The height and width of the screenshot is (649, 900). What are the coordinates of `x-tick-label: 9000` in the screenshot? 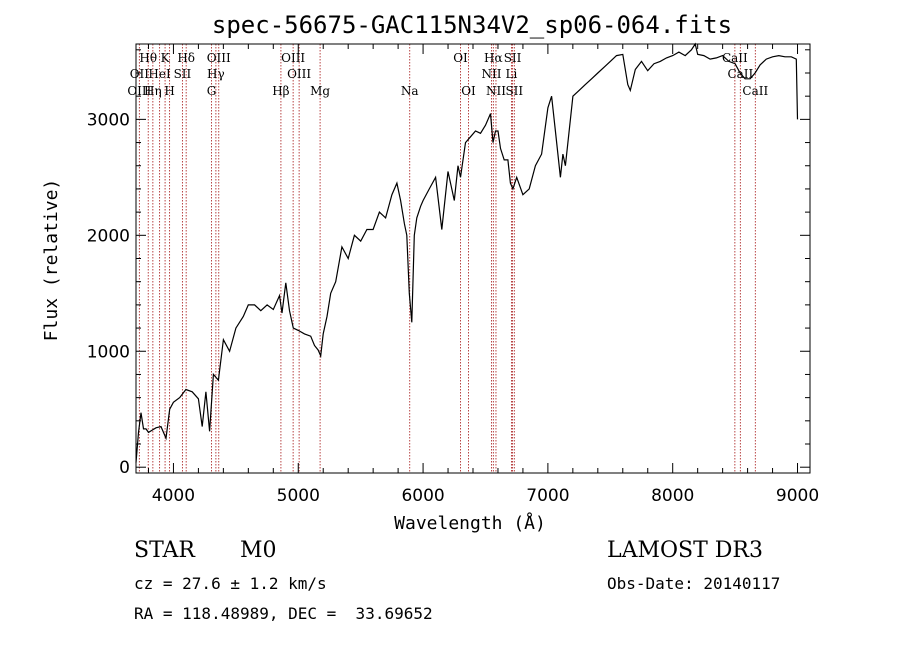 It's located at (797, 496).